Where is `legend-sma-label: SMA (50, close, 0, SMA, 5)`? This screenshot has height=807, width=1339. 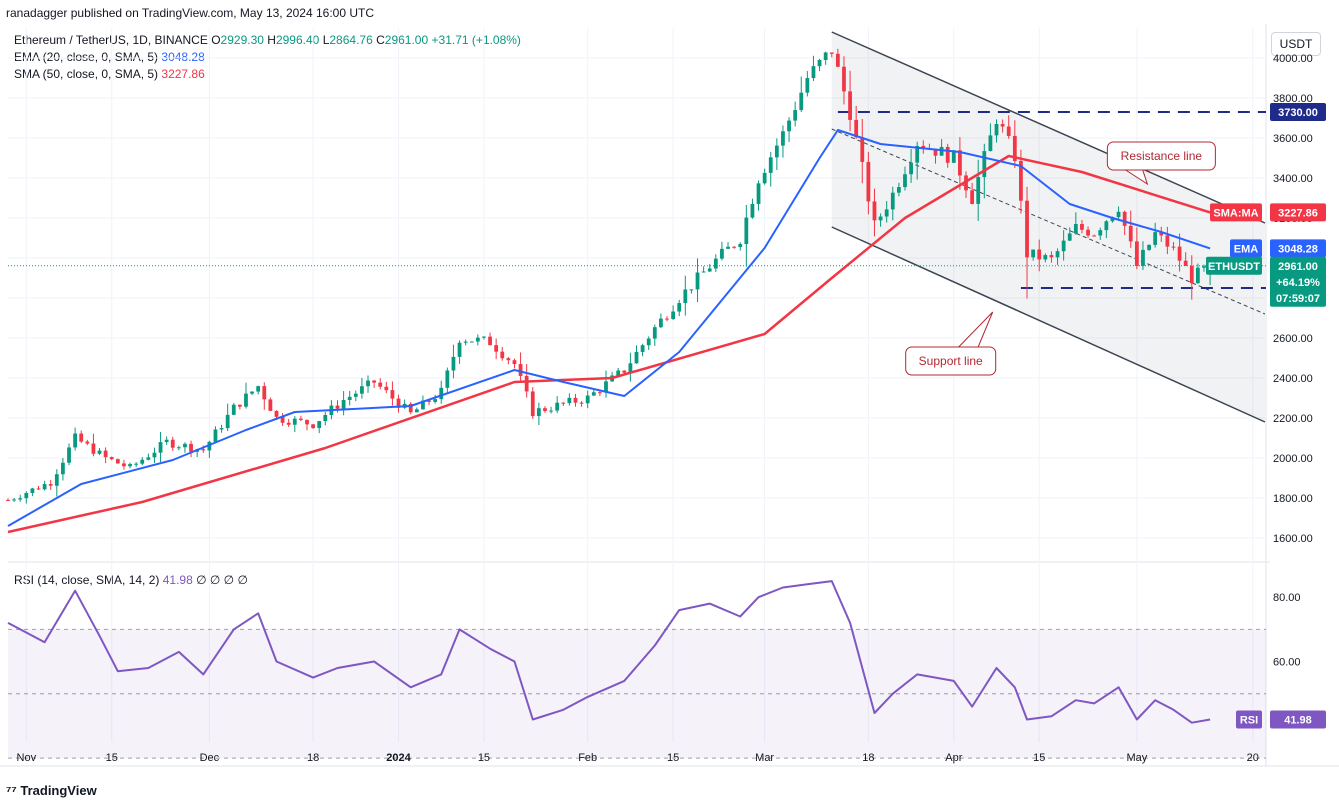 legend-sma-label: SMA (50, close, 0, SMA, 5) is located at coordinates (86, 74).